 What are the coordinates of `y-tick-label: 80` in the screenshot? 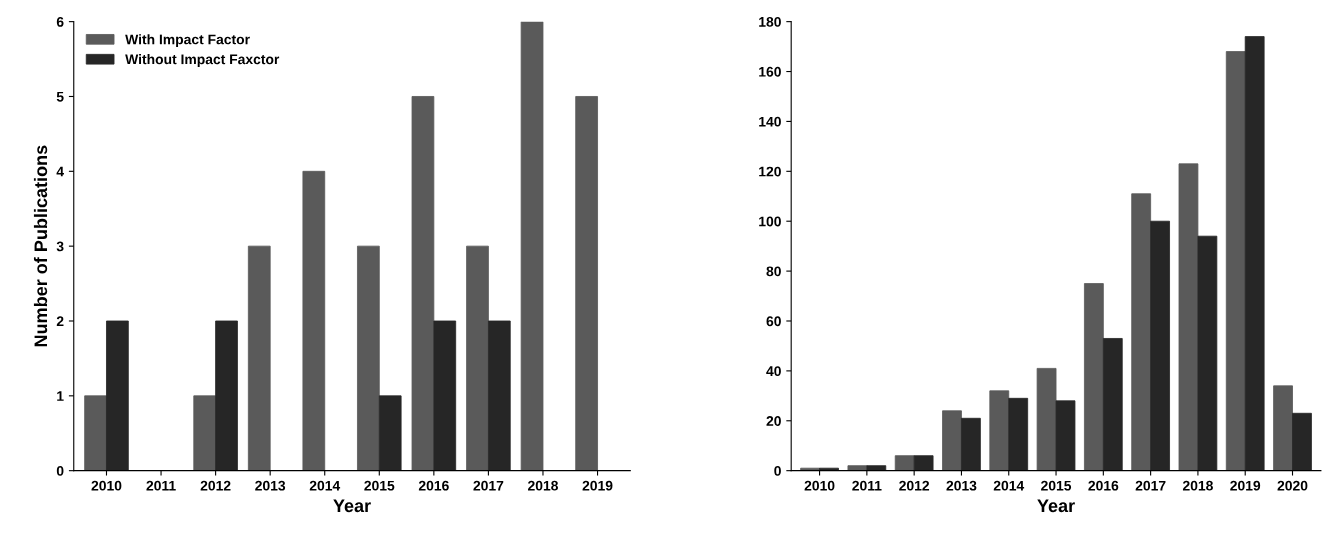 It's located at (773, 271).